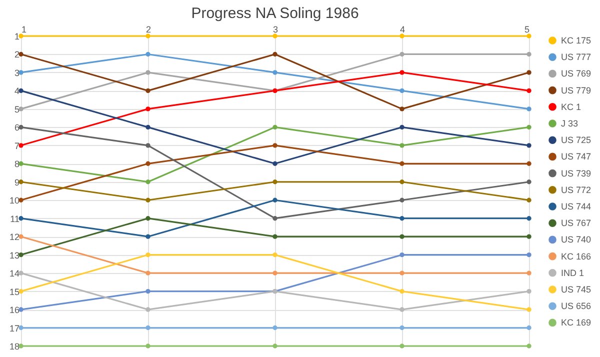 The image size is (600, 357). Describe the element at coordinates (571, 107) in the screenshot. I see `legend-label: KC 1` at that location.